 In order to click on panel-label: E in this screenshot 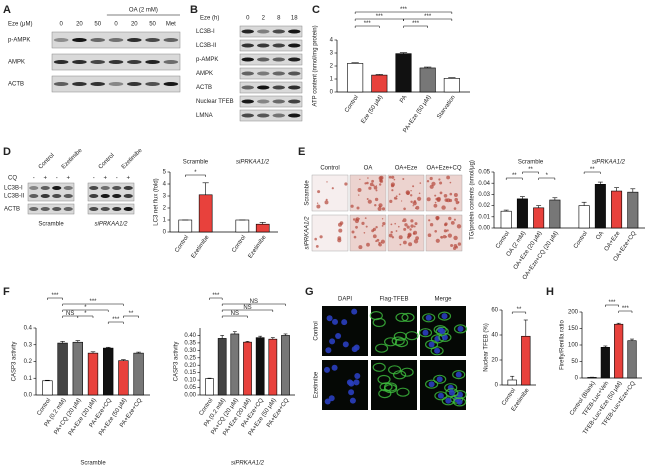, I will do `click(301, 152)`.